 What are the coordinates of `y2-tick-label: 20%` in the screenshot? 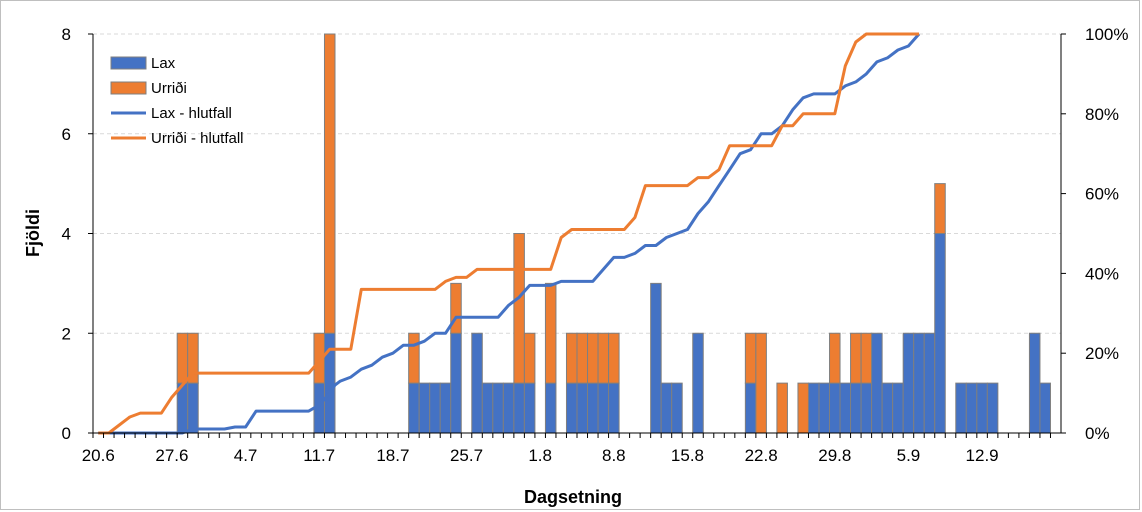 It's located at (1102, 353).